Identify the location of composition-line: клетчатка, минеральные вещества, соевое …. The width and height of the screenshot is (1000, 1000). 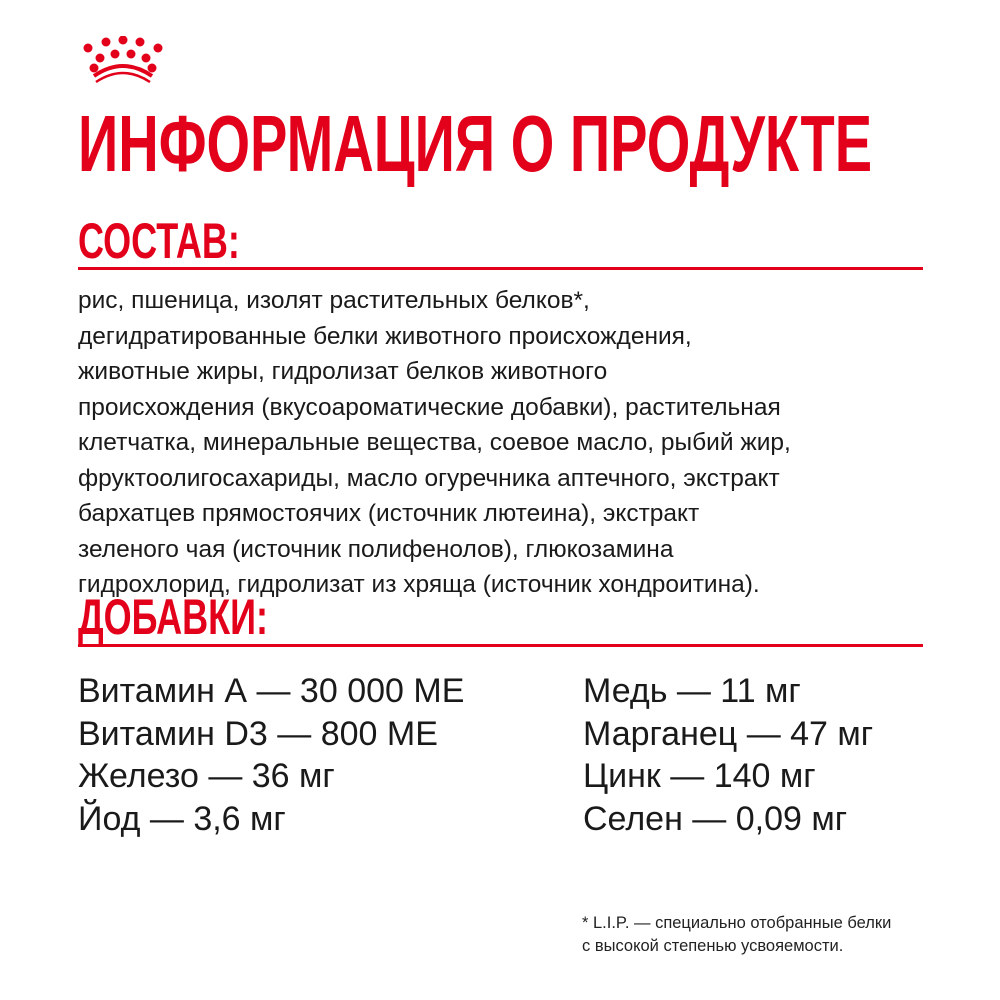
(434, 442).